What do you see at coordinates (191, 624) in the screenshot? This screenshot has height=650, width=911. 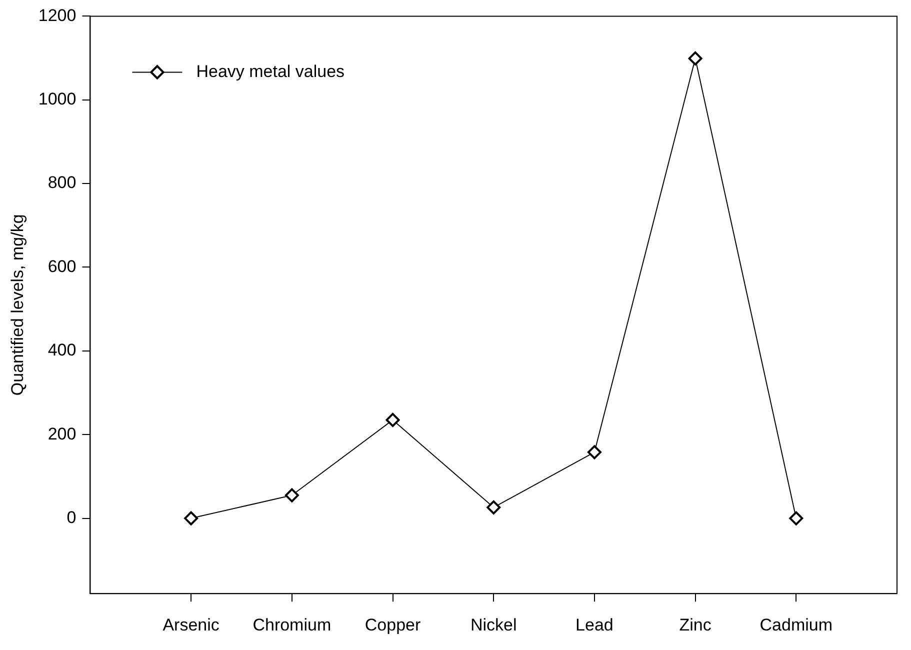 I see `x-tick-label: Arsenic` at bounding box center [191, 624].